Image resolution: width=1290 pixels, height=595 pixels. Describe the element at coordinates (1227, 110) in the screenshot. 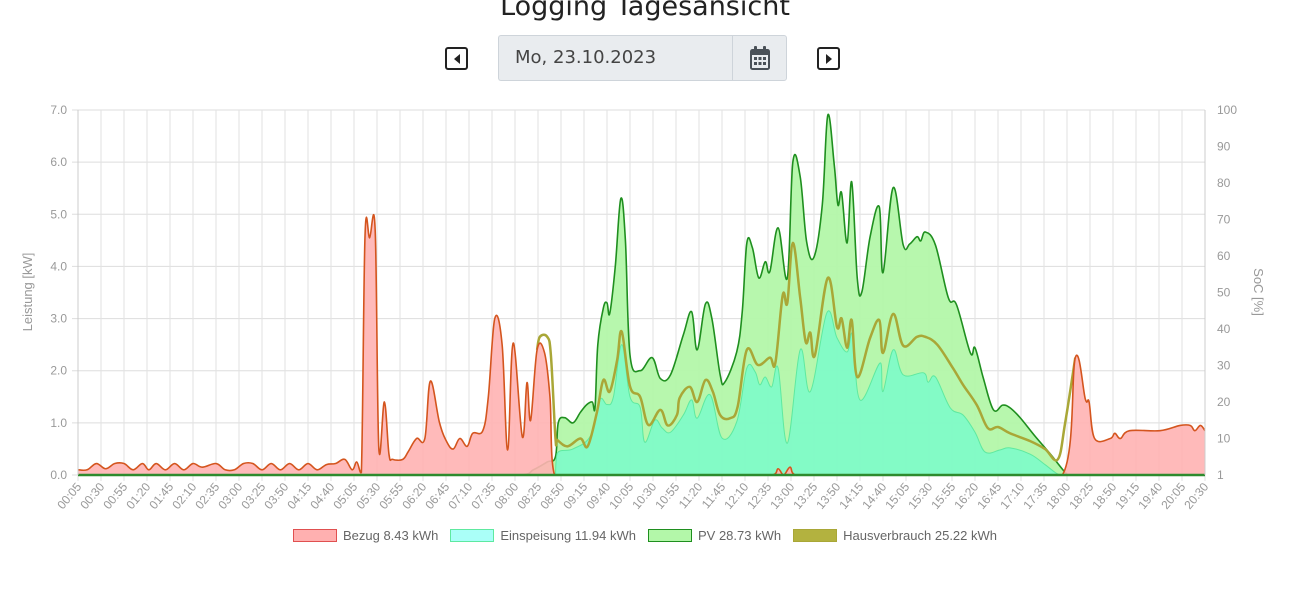

I see `y2-tick-label: 100` at that location.